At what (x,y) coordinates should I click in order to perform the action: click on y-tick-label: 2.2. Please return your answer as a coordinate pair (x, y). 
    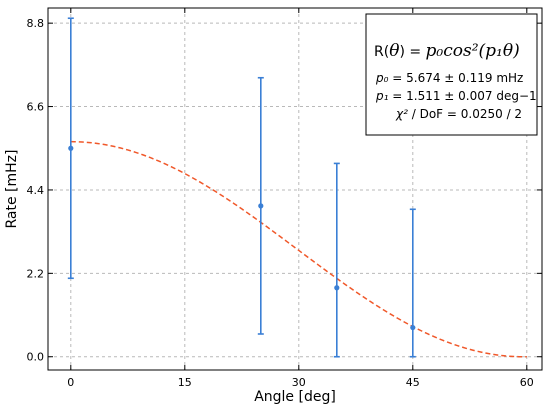
    Looking at the image, I should click on (36, 273).